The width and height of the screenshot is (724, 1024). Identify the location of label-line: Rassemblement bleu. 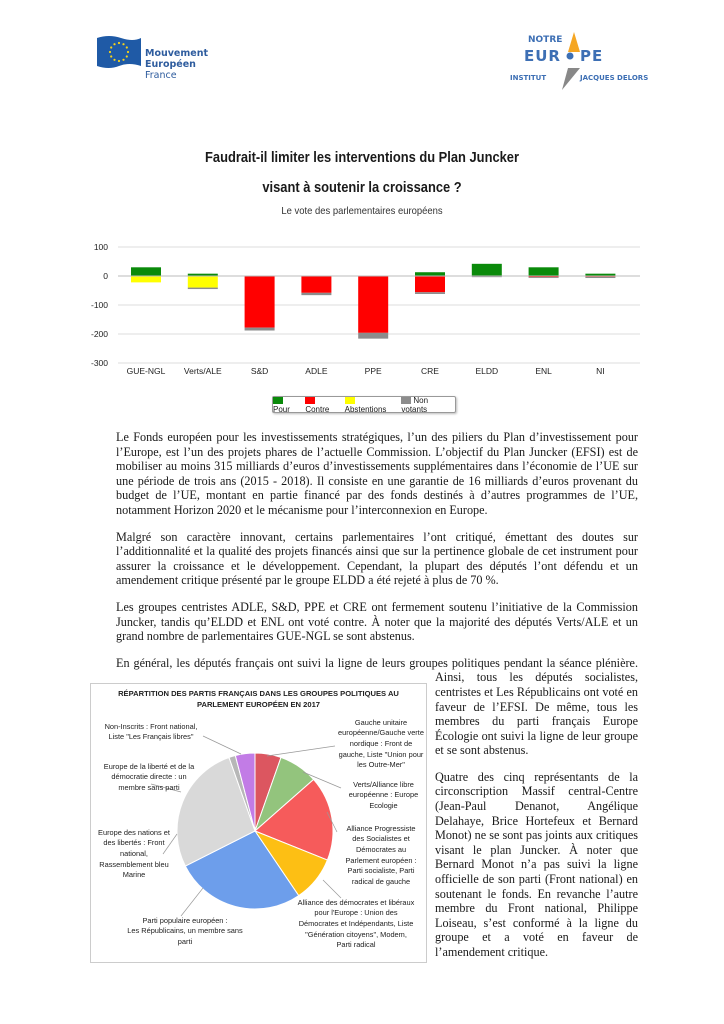
(134, 864).